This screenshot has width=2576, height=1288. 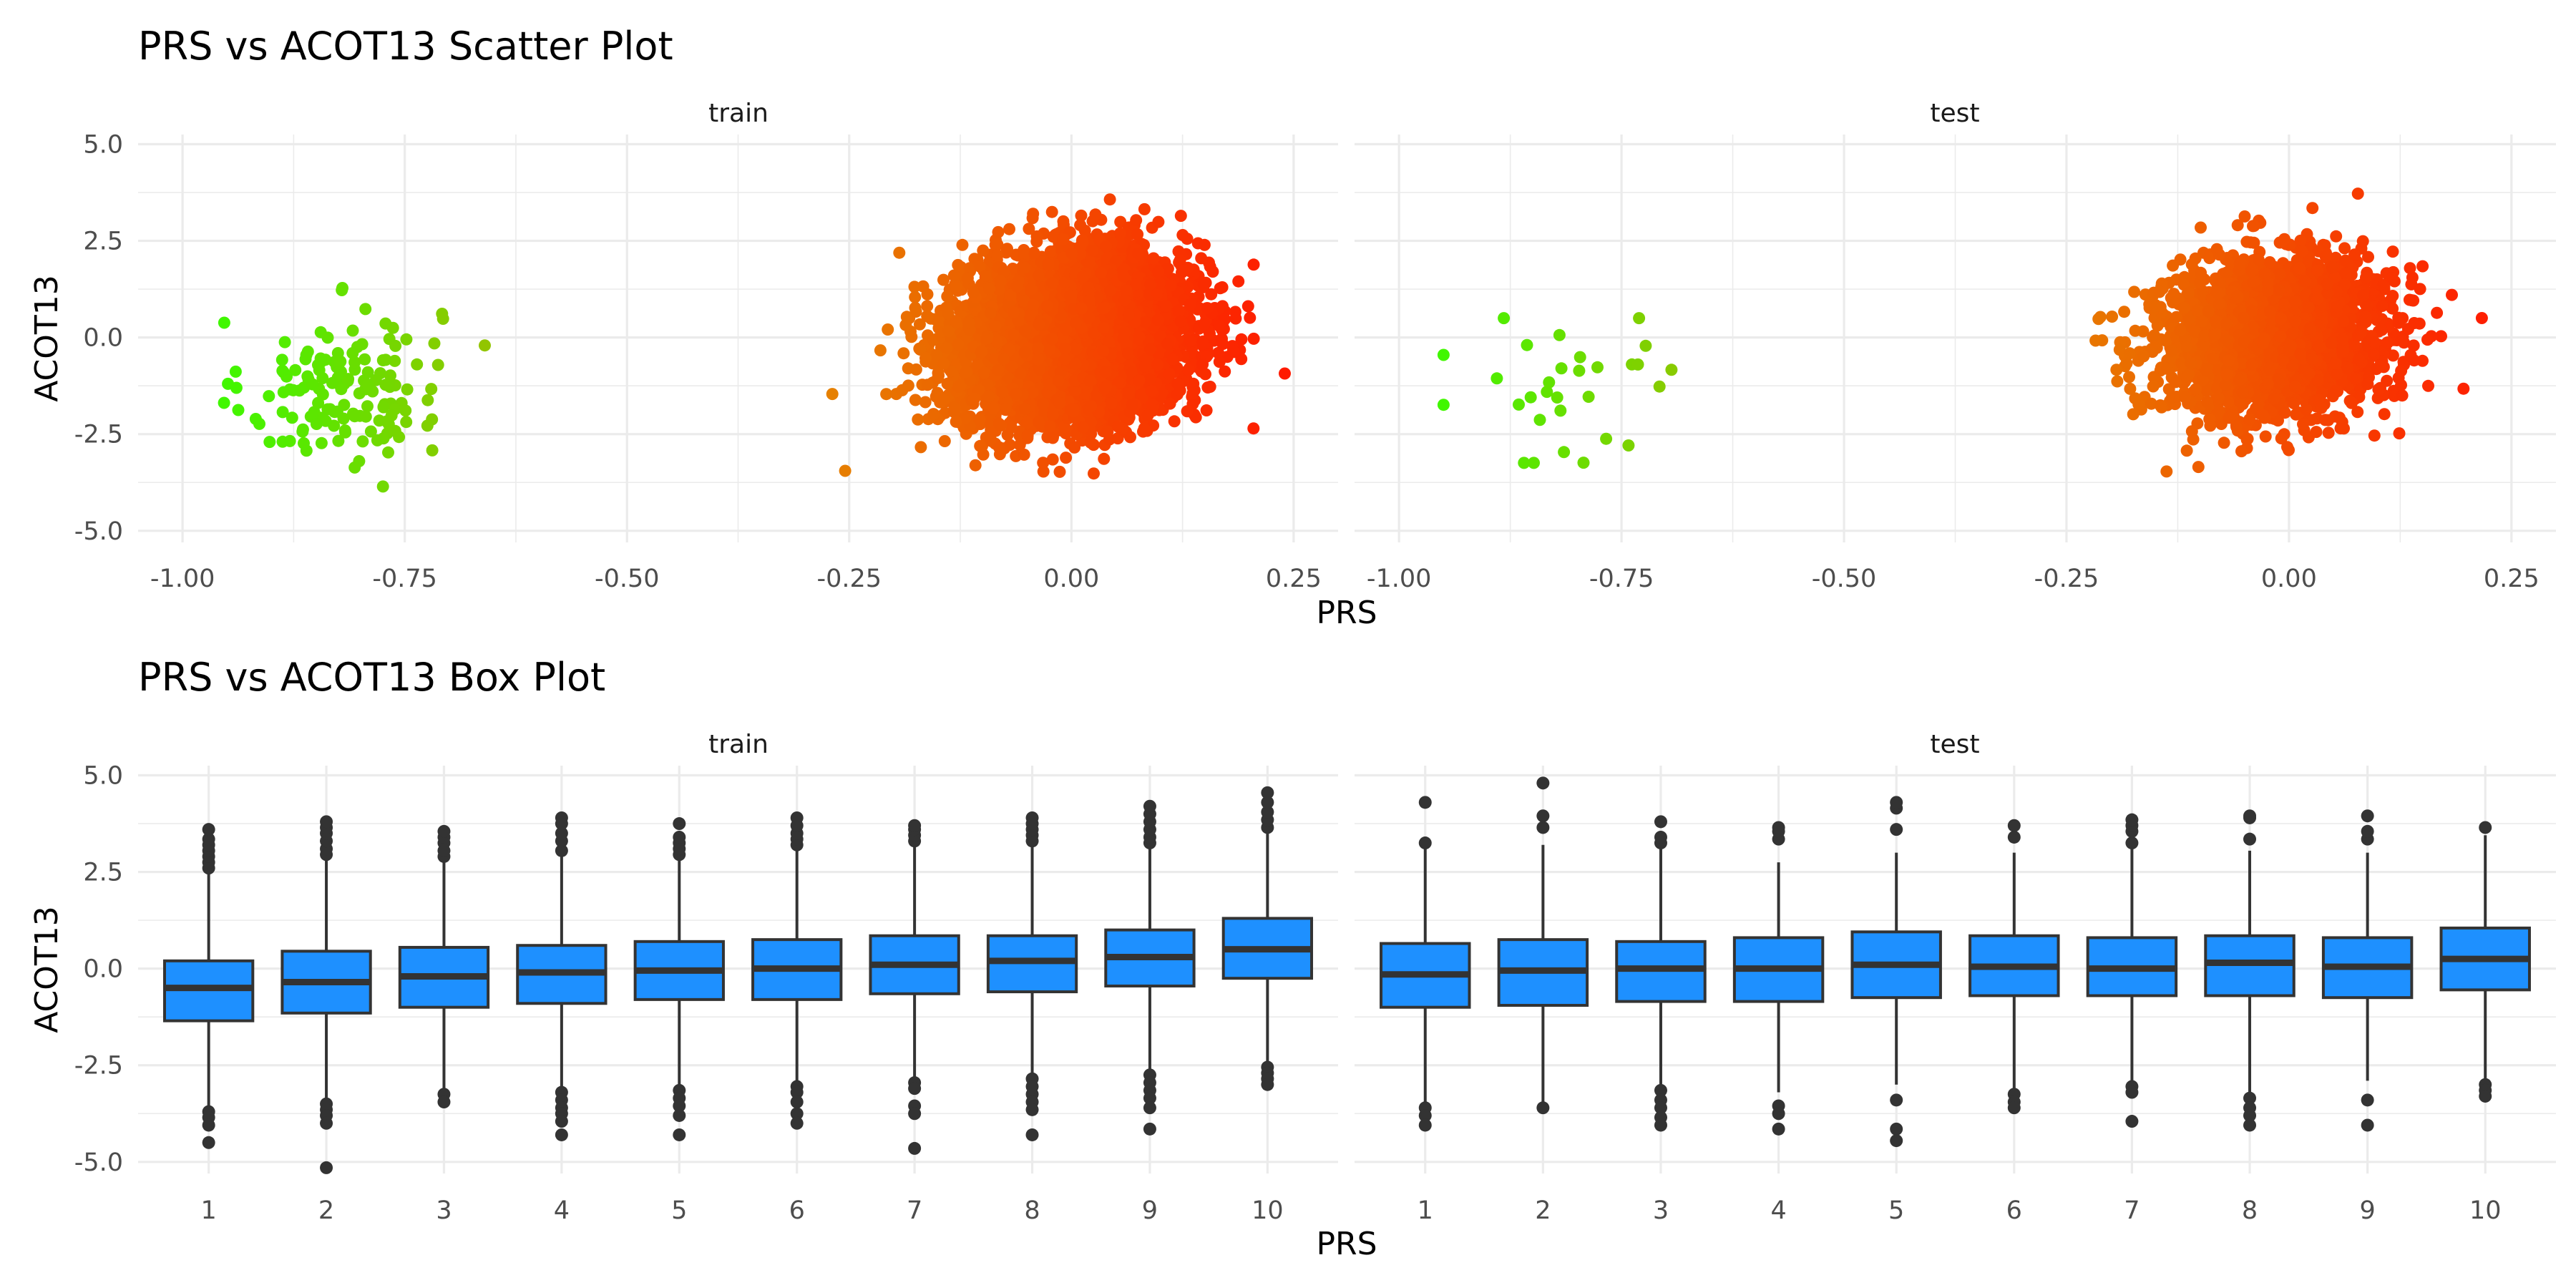 What do you see at coordinates (405, 46) in the screenshot?
I see `scatter-title: PRS vs ACOT13 Scatter Plot` at bounding box center [405, 46].